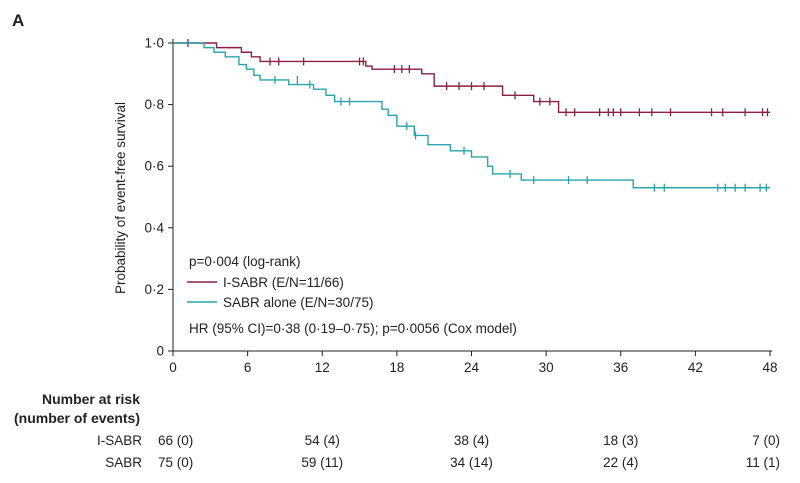  I want to click on y-tick-label: 0·4, so click(154, 227).